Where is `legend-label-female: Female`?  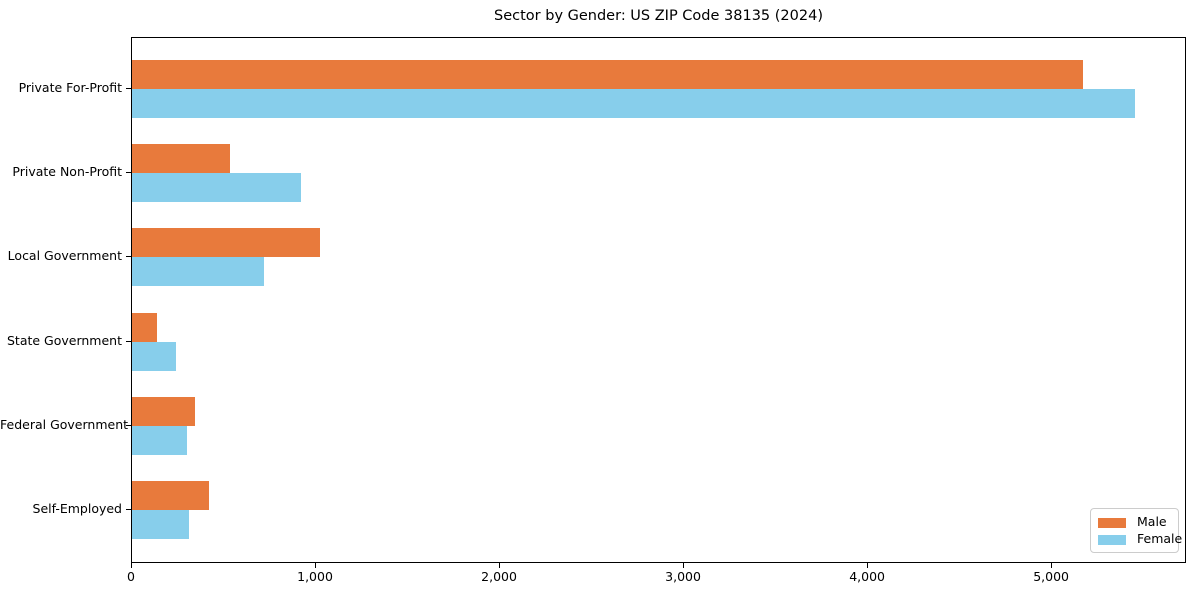
legend-label-female: Female is located at coordinates (1160, 539).